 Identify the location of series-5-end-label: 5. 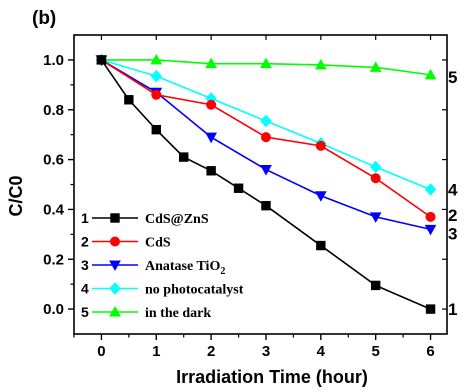
(452, 77).